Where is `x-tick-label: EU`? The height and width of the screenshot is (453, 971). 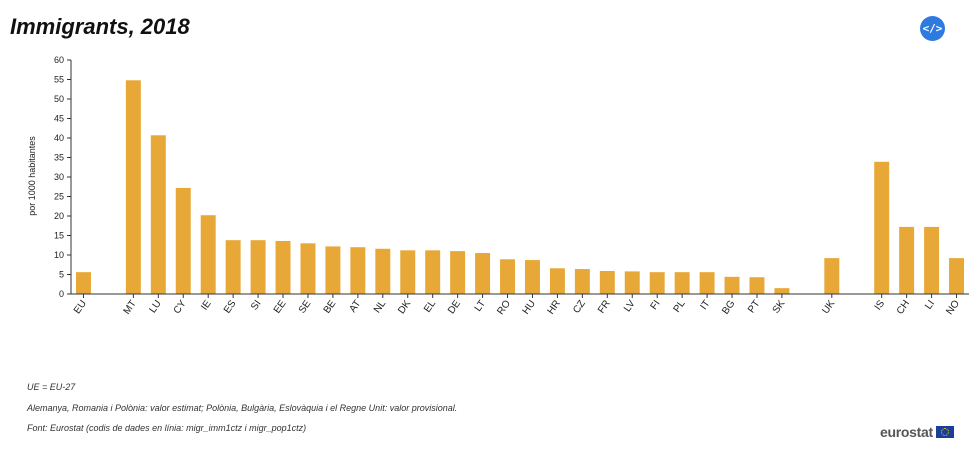 x-tick-label: EU is located at coordinates (80, 307).